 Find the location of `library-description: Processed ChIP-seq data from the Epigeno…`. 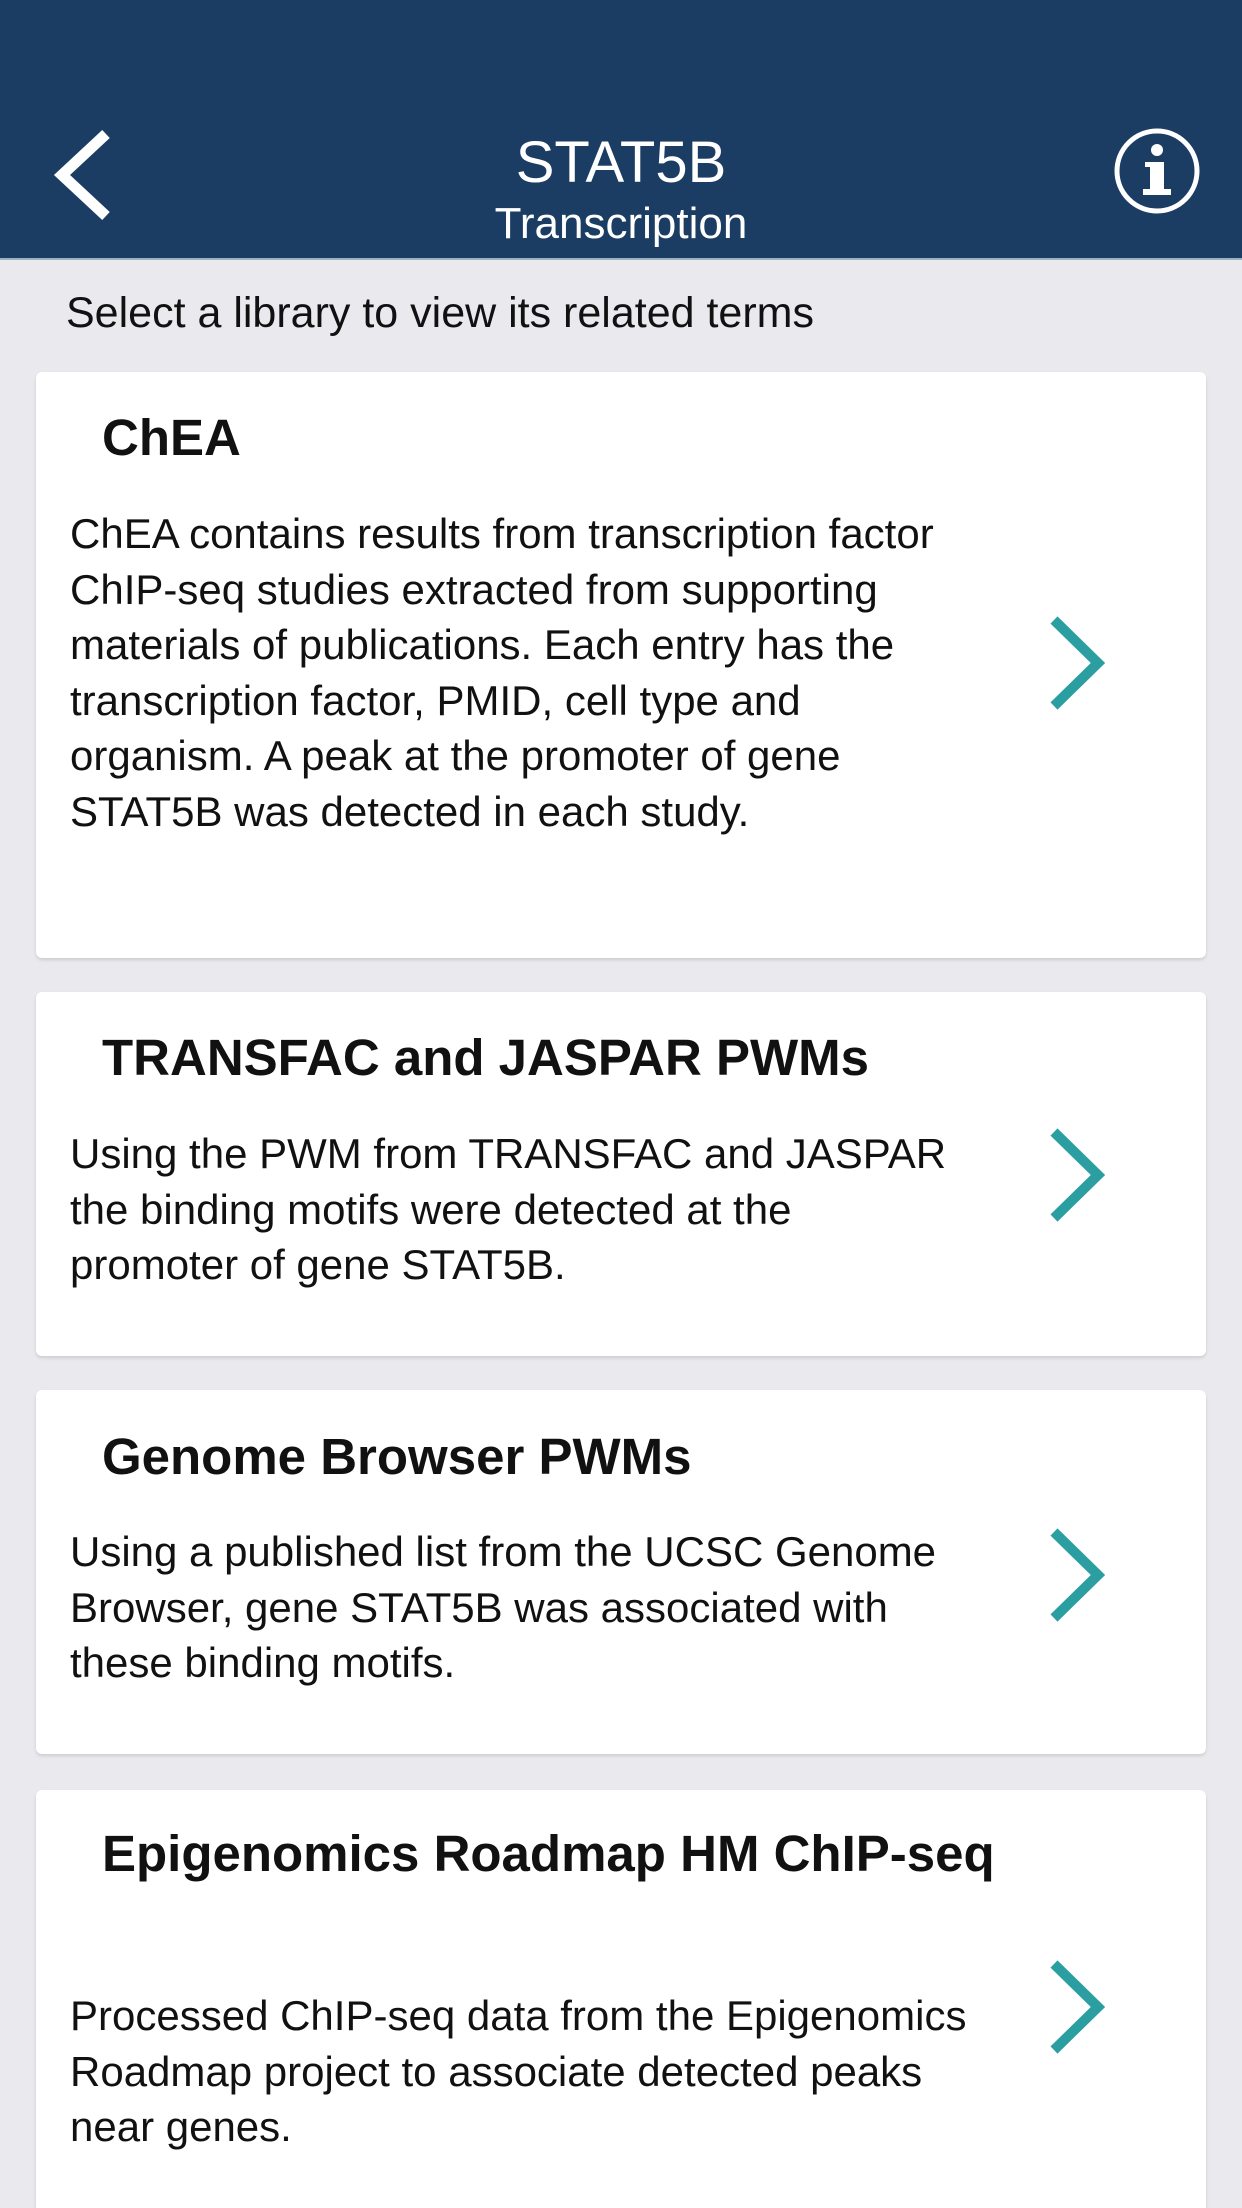

library-description: Processed ChIP-seq data from the Epigeno… is located at coordinates (518, 2071).